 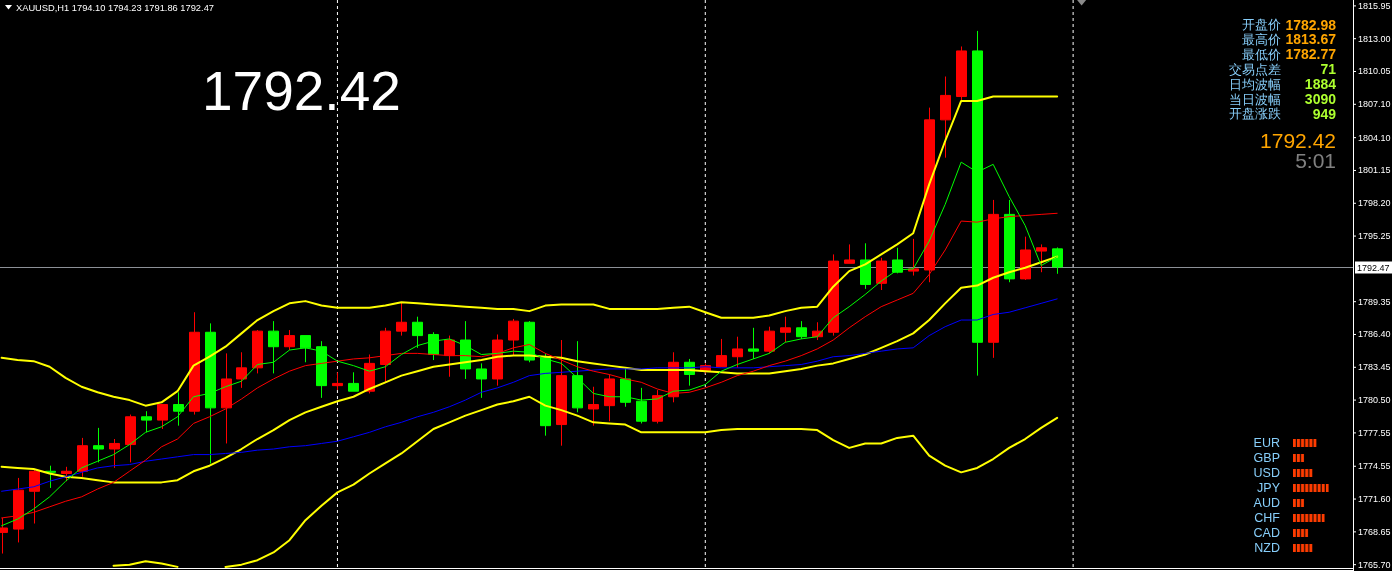 What do you see at coordinates (1261, 39) in the screenshot?
I see `text: 最高价` at bounding box center [1261, 39].